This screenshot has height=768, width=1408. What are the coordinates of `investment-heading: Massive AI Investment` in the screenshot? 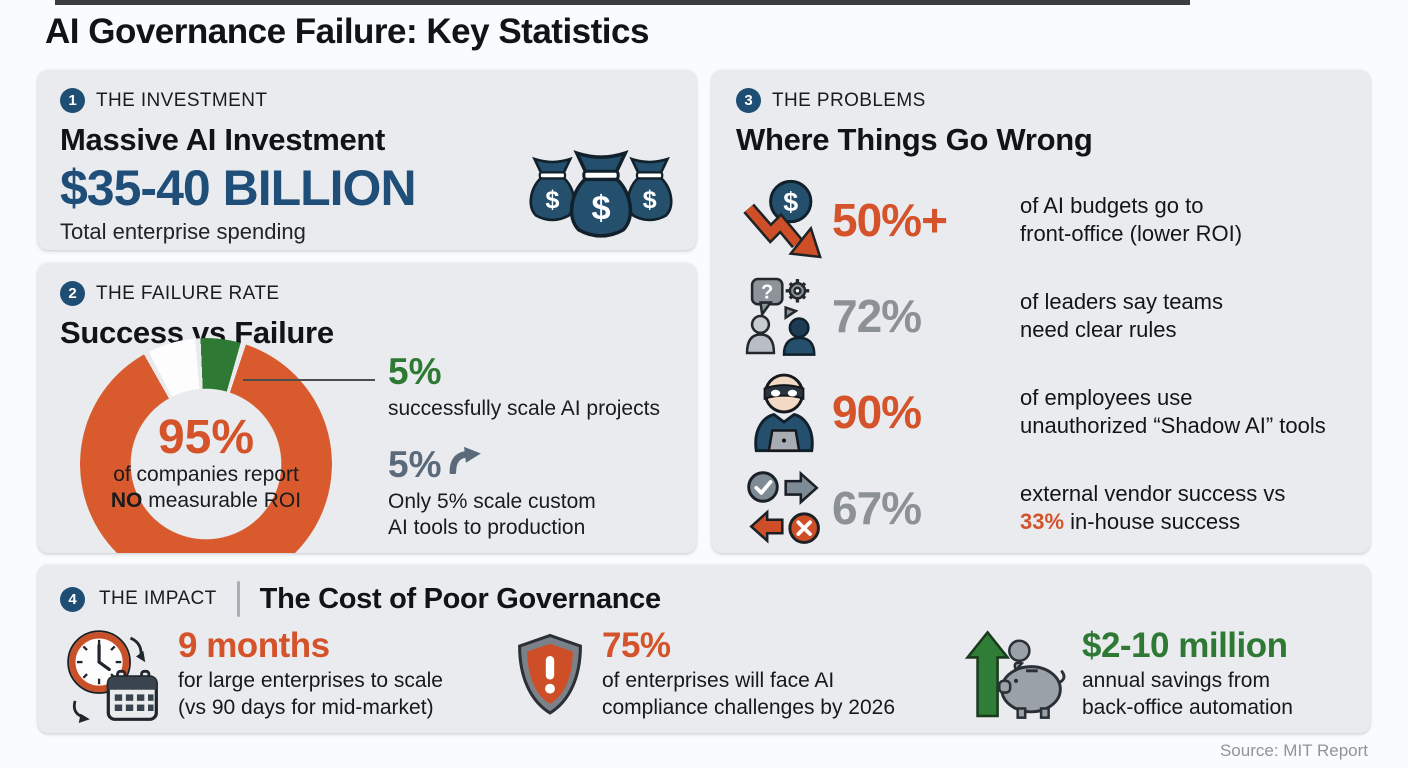 It's located at (223, 139).